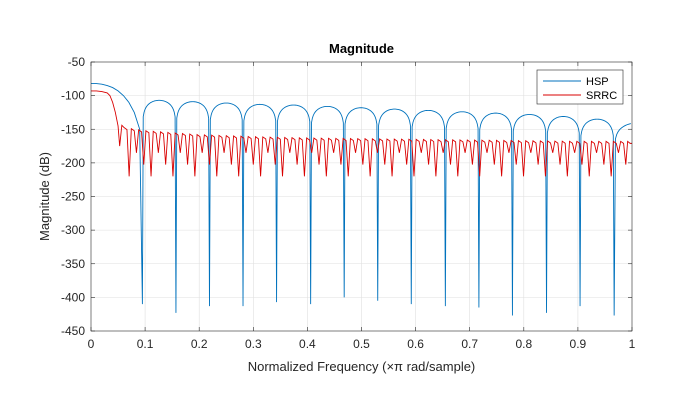 This screenshot has height=400, width=699. Describe the element at coordinates (362, 366) in the screenshot. I see `x-axis-label: Normalized Frequency (×π rad/sample)` at that location.